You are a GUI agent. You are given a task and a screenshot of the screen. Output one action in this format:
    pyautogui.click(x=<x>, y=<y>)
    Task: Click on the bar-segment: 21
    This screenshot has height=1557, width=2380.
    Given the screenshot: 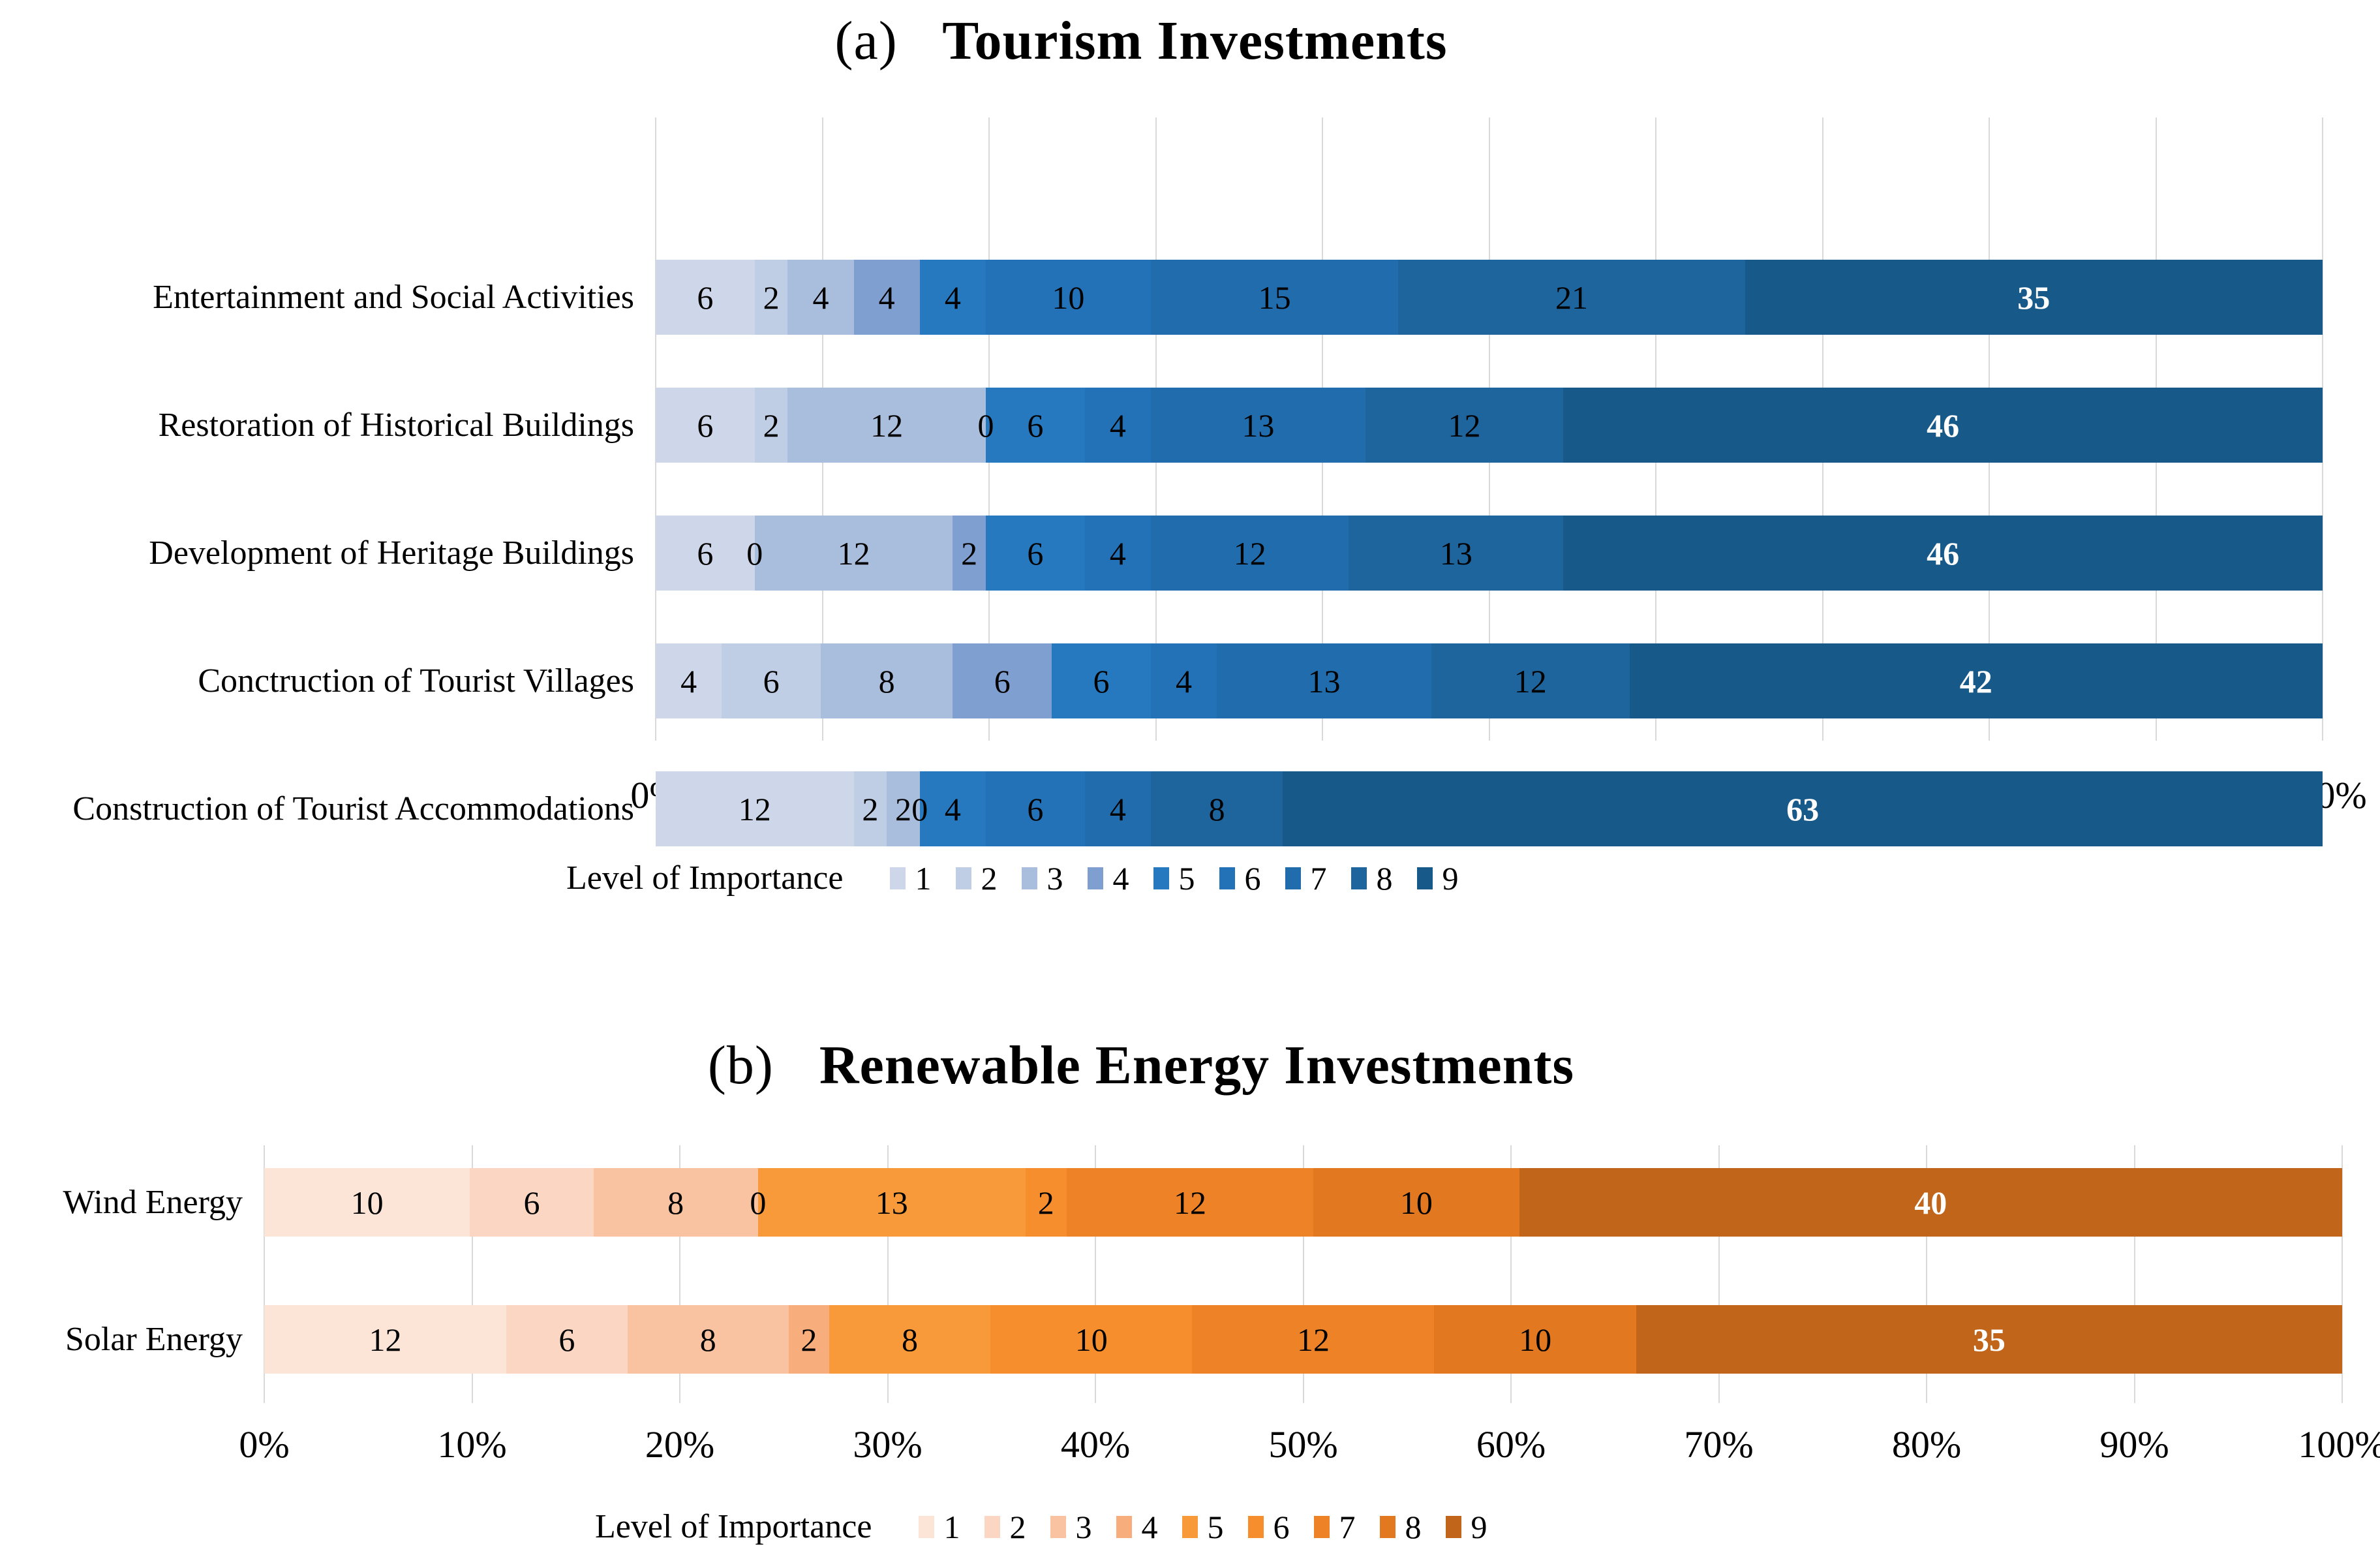 What is the action you would take?
    pyautogui.click(x=1572, y=297)
    